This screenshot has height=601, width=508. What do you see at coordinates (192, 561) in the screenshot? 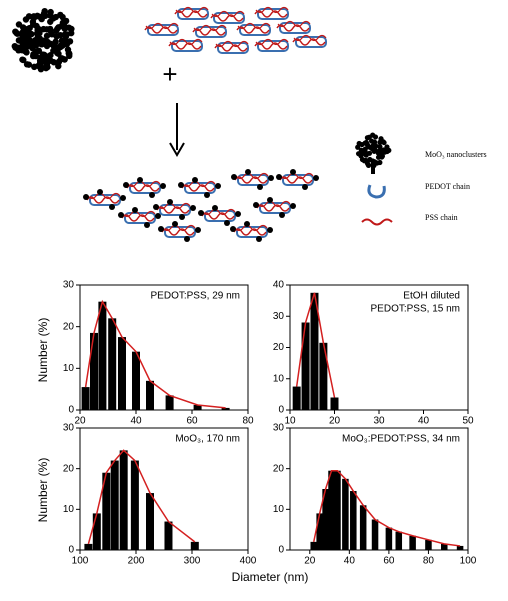
I see `x-tick-label: 300` at bounding box center [192, 561].